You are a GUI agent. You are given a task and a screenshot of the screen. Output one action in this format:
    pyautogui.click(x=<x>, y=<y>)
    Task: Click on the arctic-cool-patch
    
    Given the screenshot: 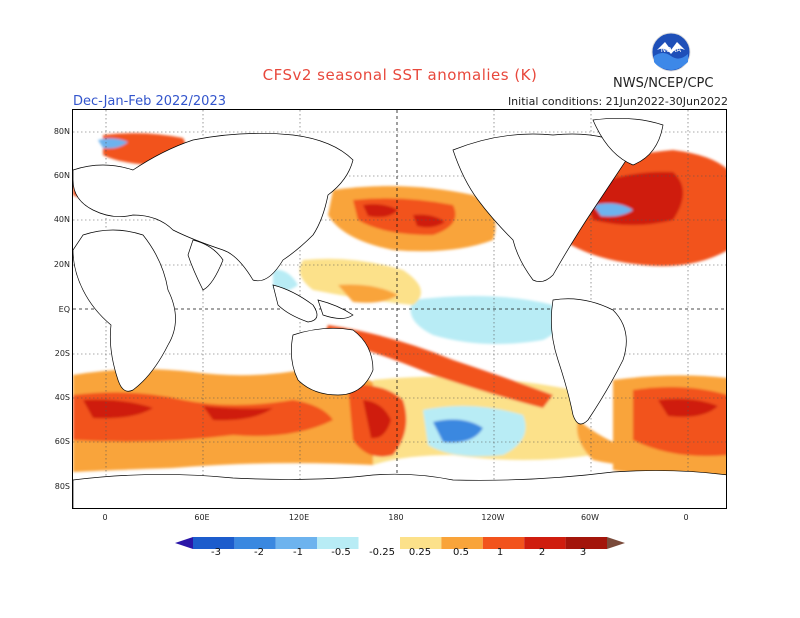 What is the action you would take?
    pyautogui.click(x=113, y=143)
    